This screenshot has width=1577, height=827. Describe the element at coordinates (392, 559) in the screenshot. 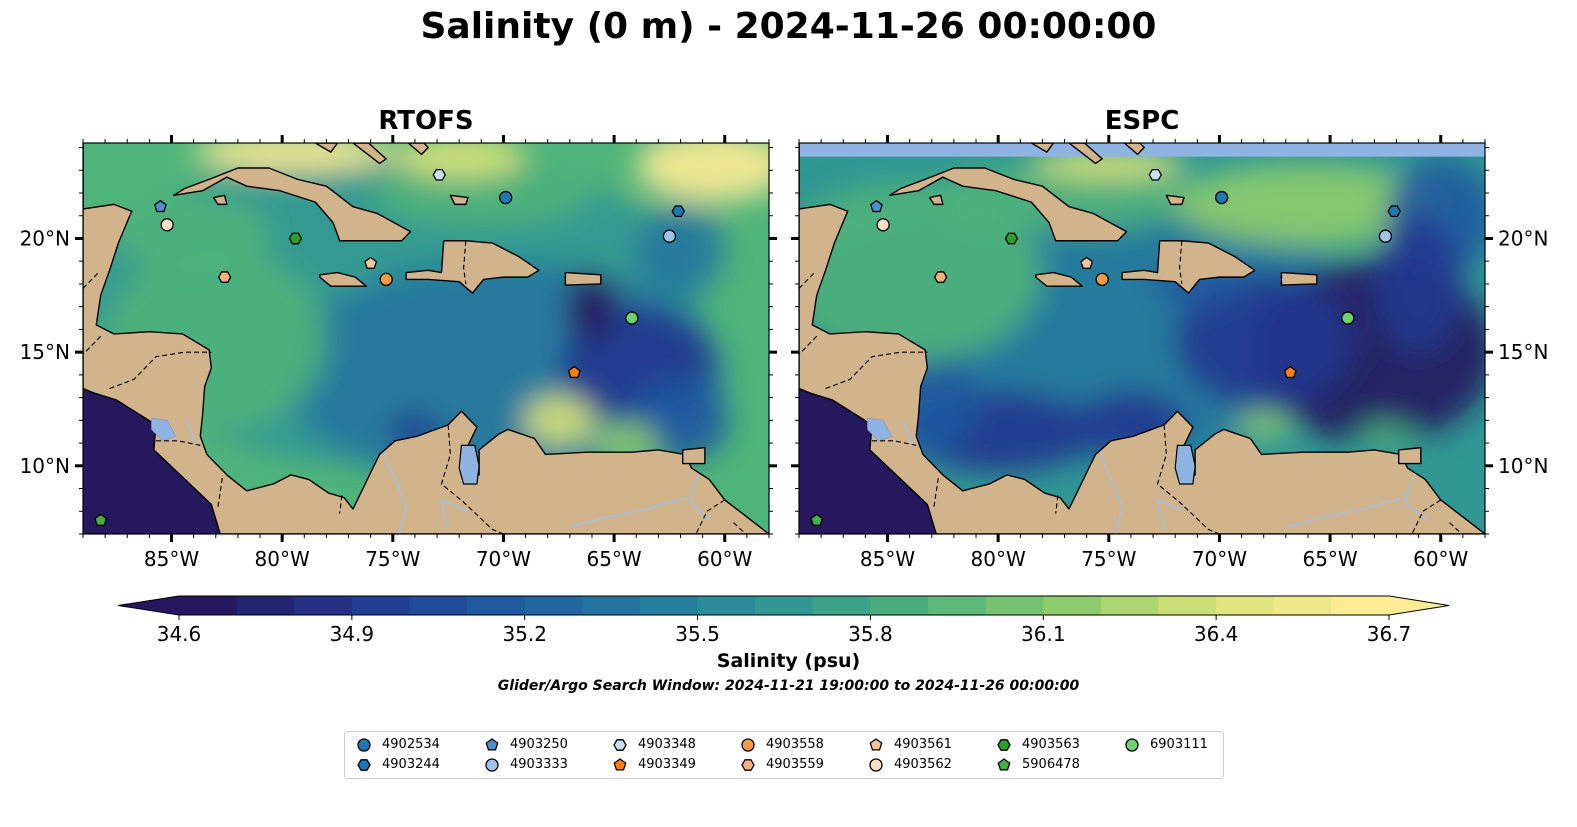

I see `lon-tick-label: 75°W` at that location.